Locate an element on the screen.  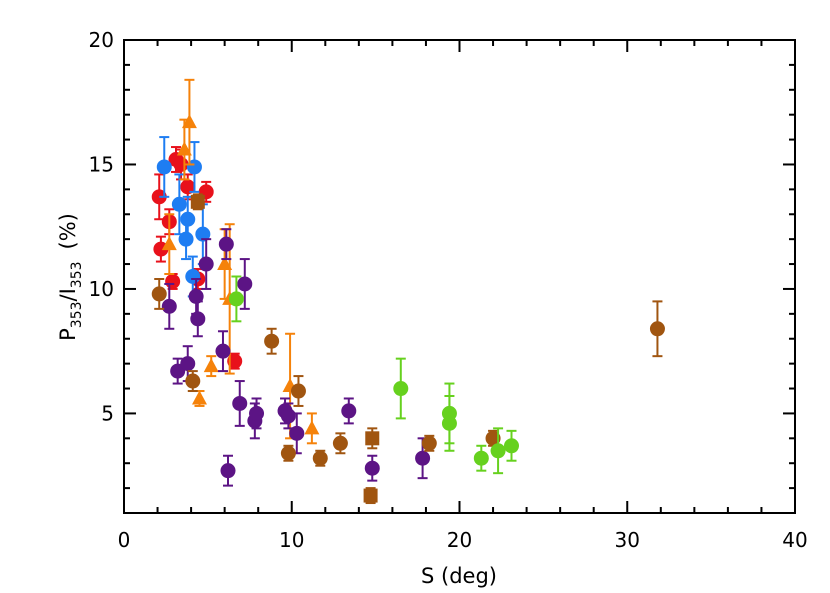
y-axis-title: P353/I353(%) is located at coordinates (70, 277).